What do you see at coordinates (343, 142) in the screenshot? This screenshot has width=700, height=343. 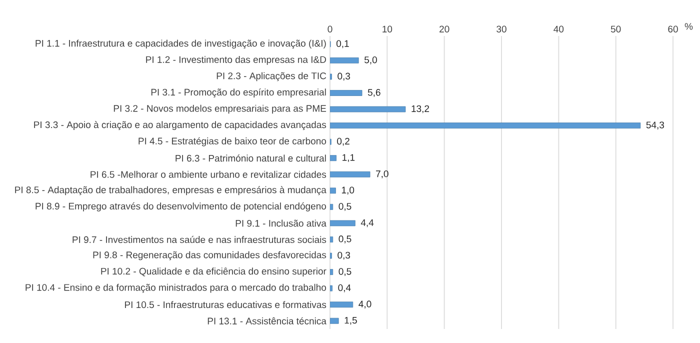 I see `data-label: 0,2` at bounding box center [343, 142].